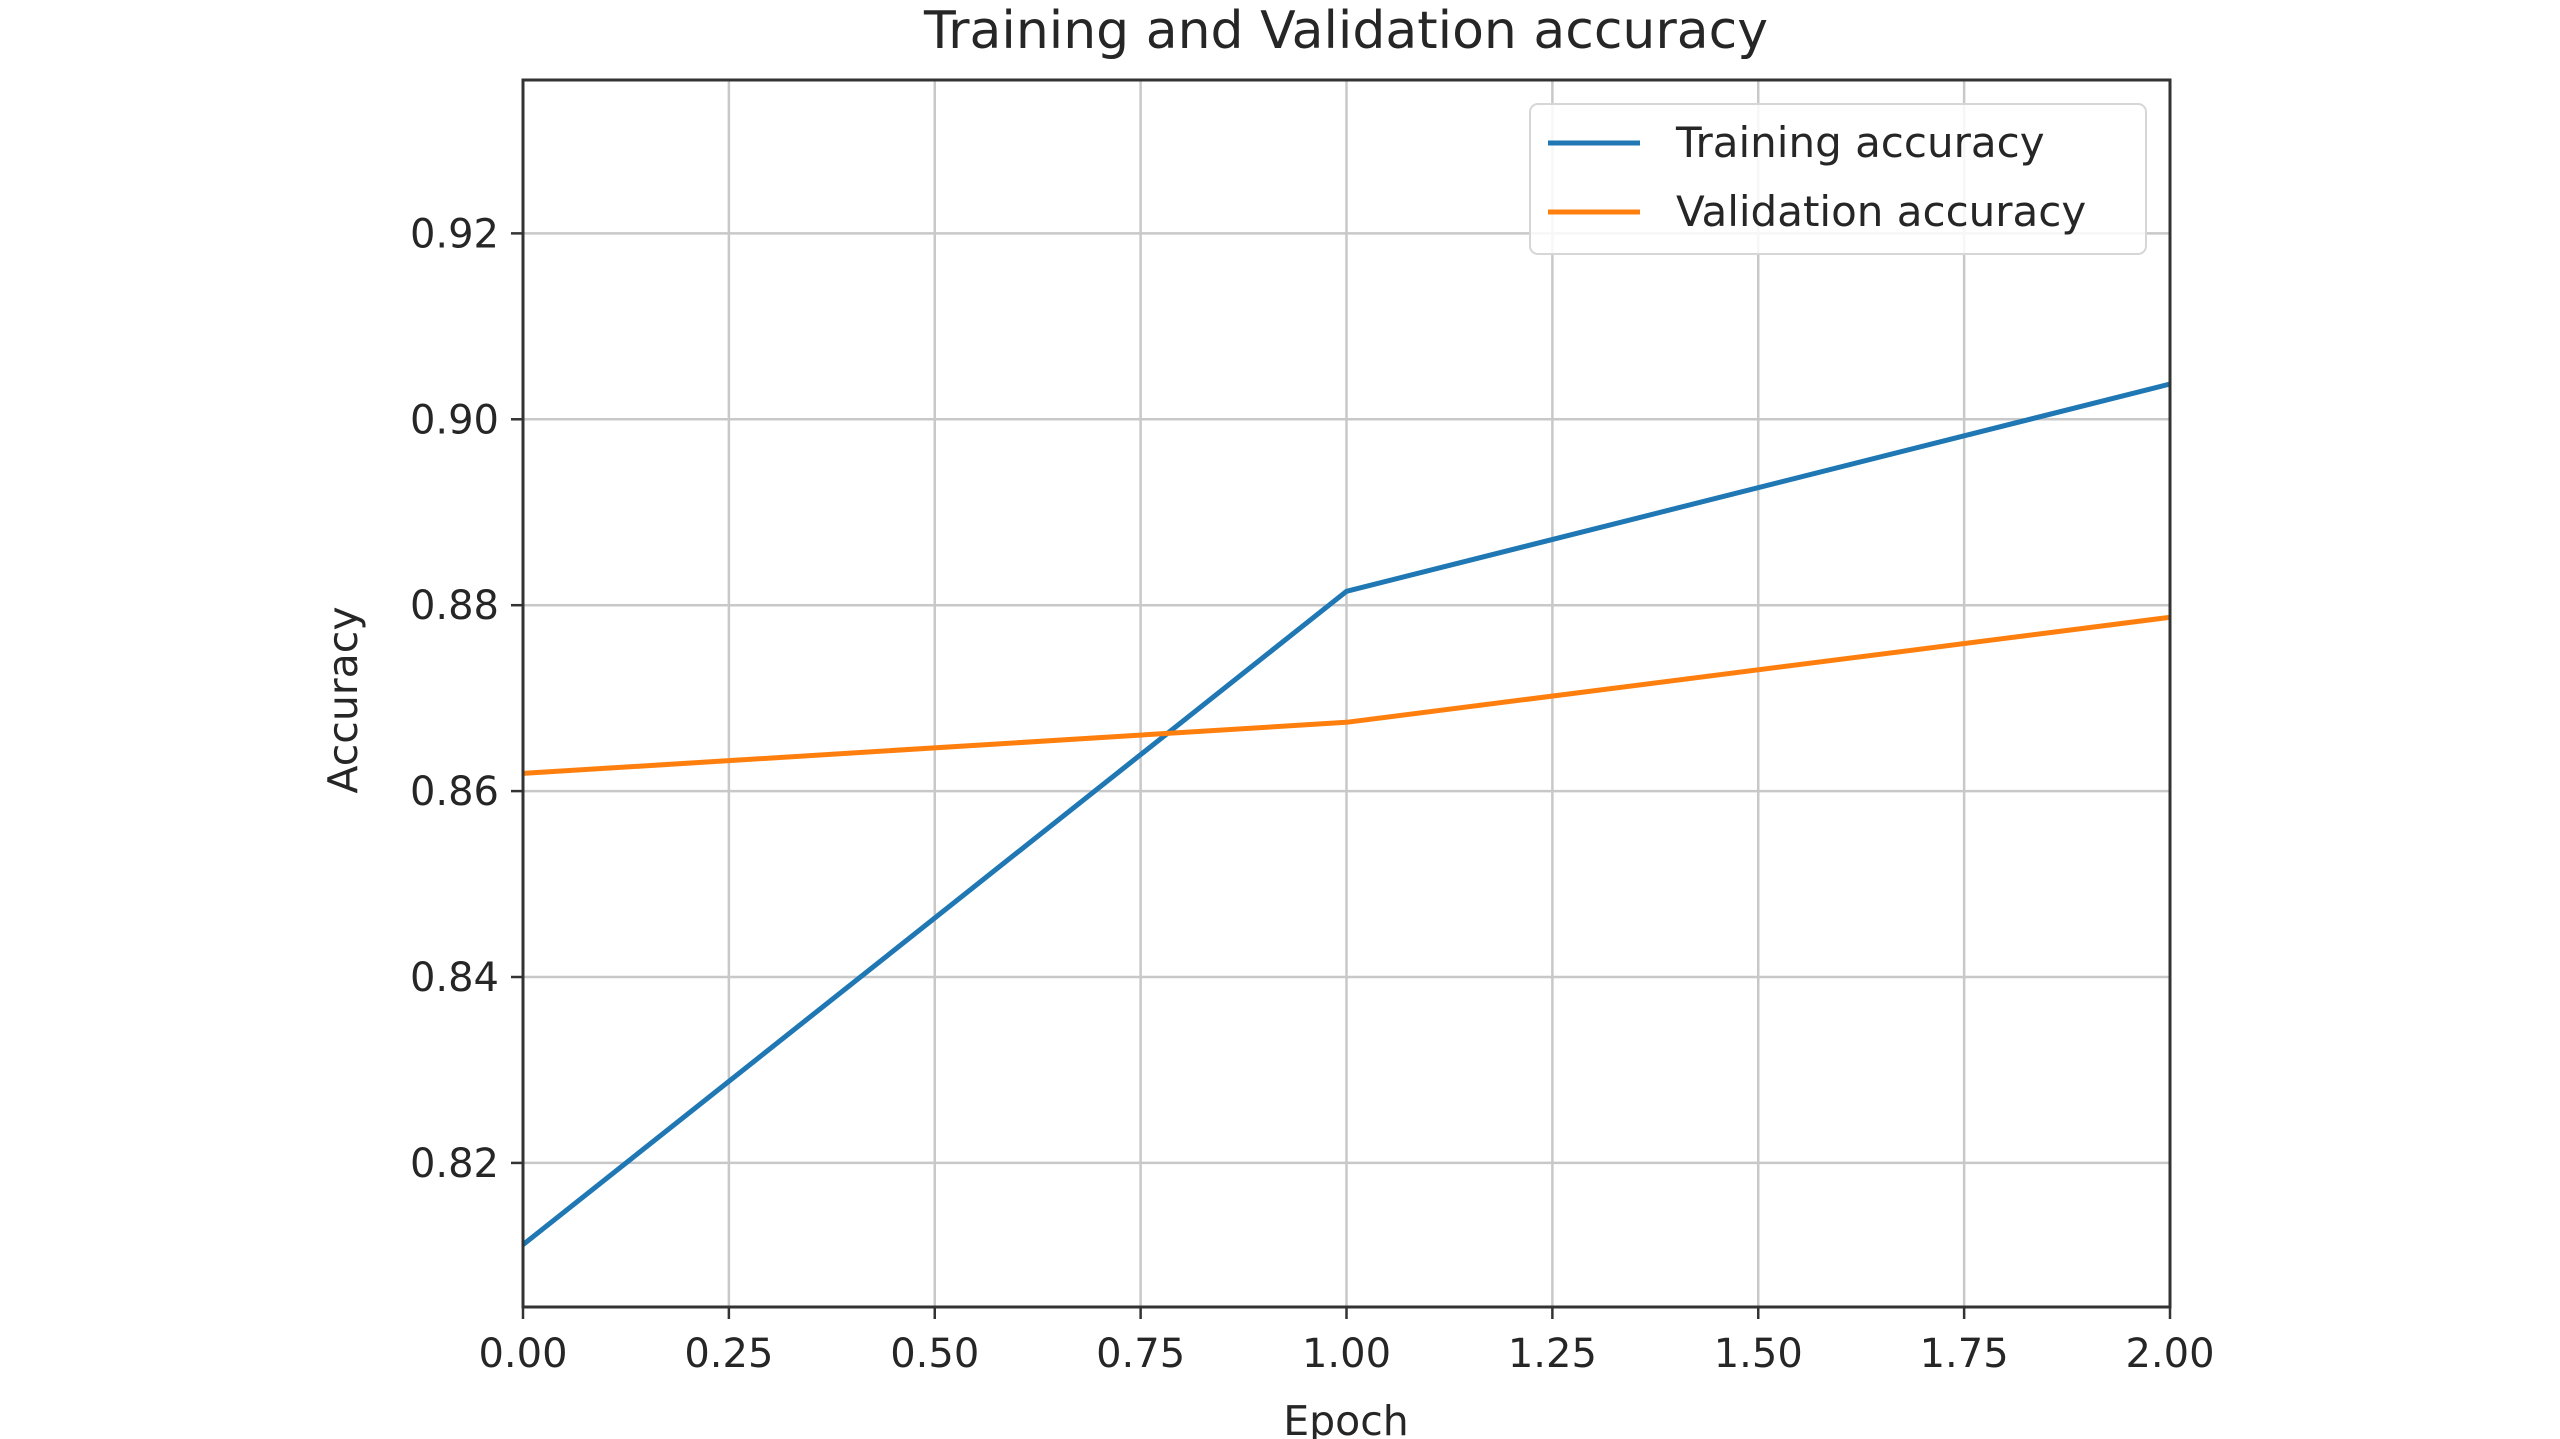 The width and height of the screenshot is (2560, 1439). Describe the element at coordinates (454, 792) in the screenshot. I see `y-tick-label: 0.86` at that location.